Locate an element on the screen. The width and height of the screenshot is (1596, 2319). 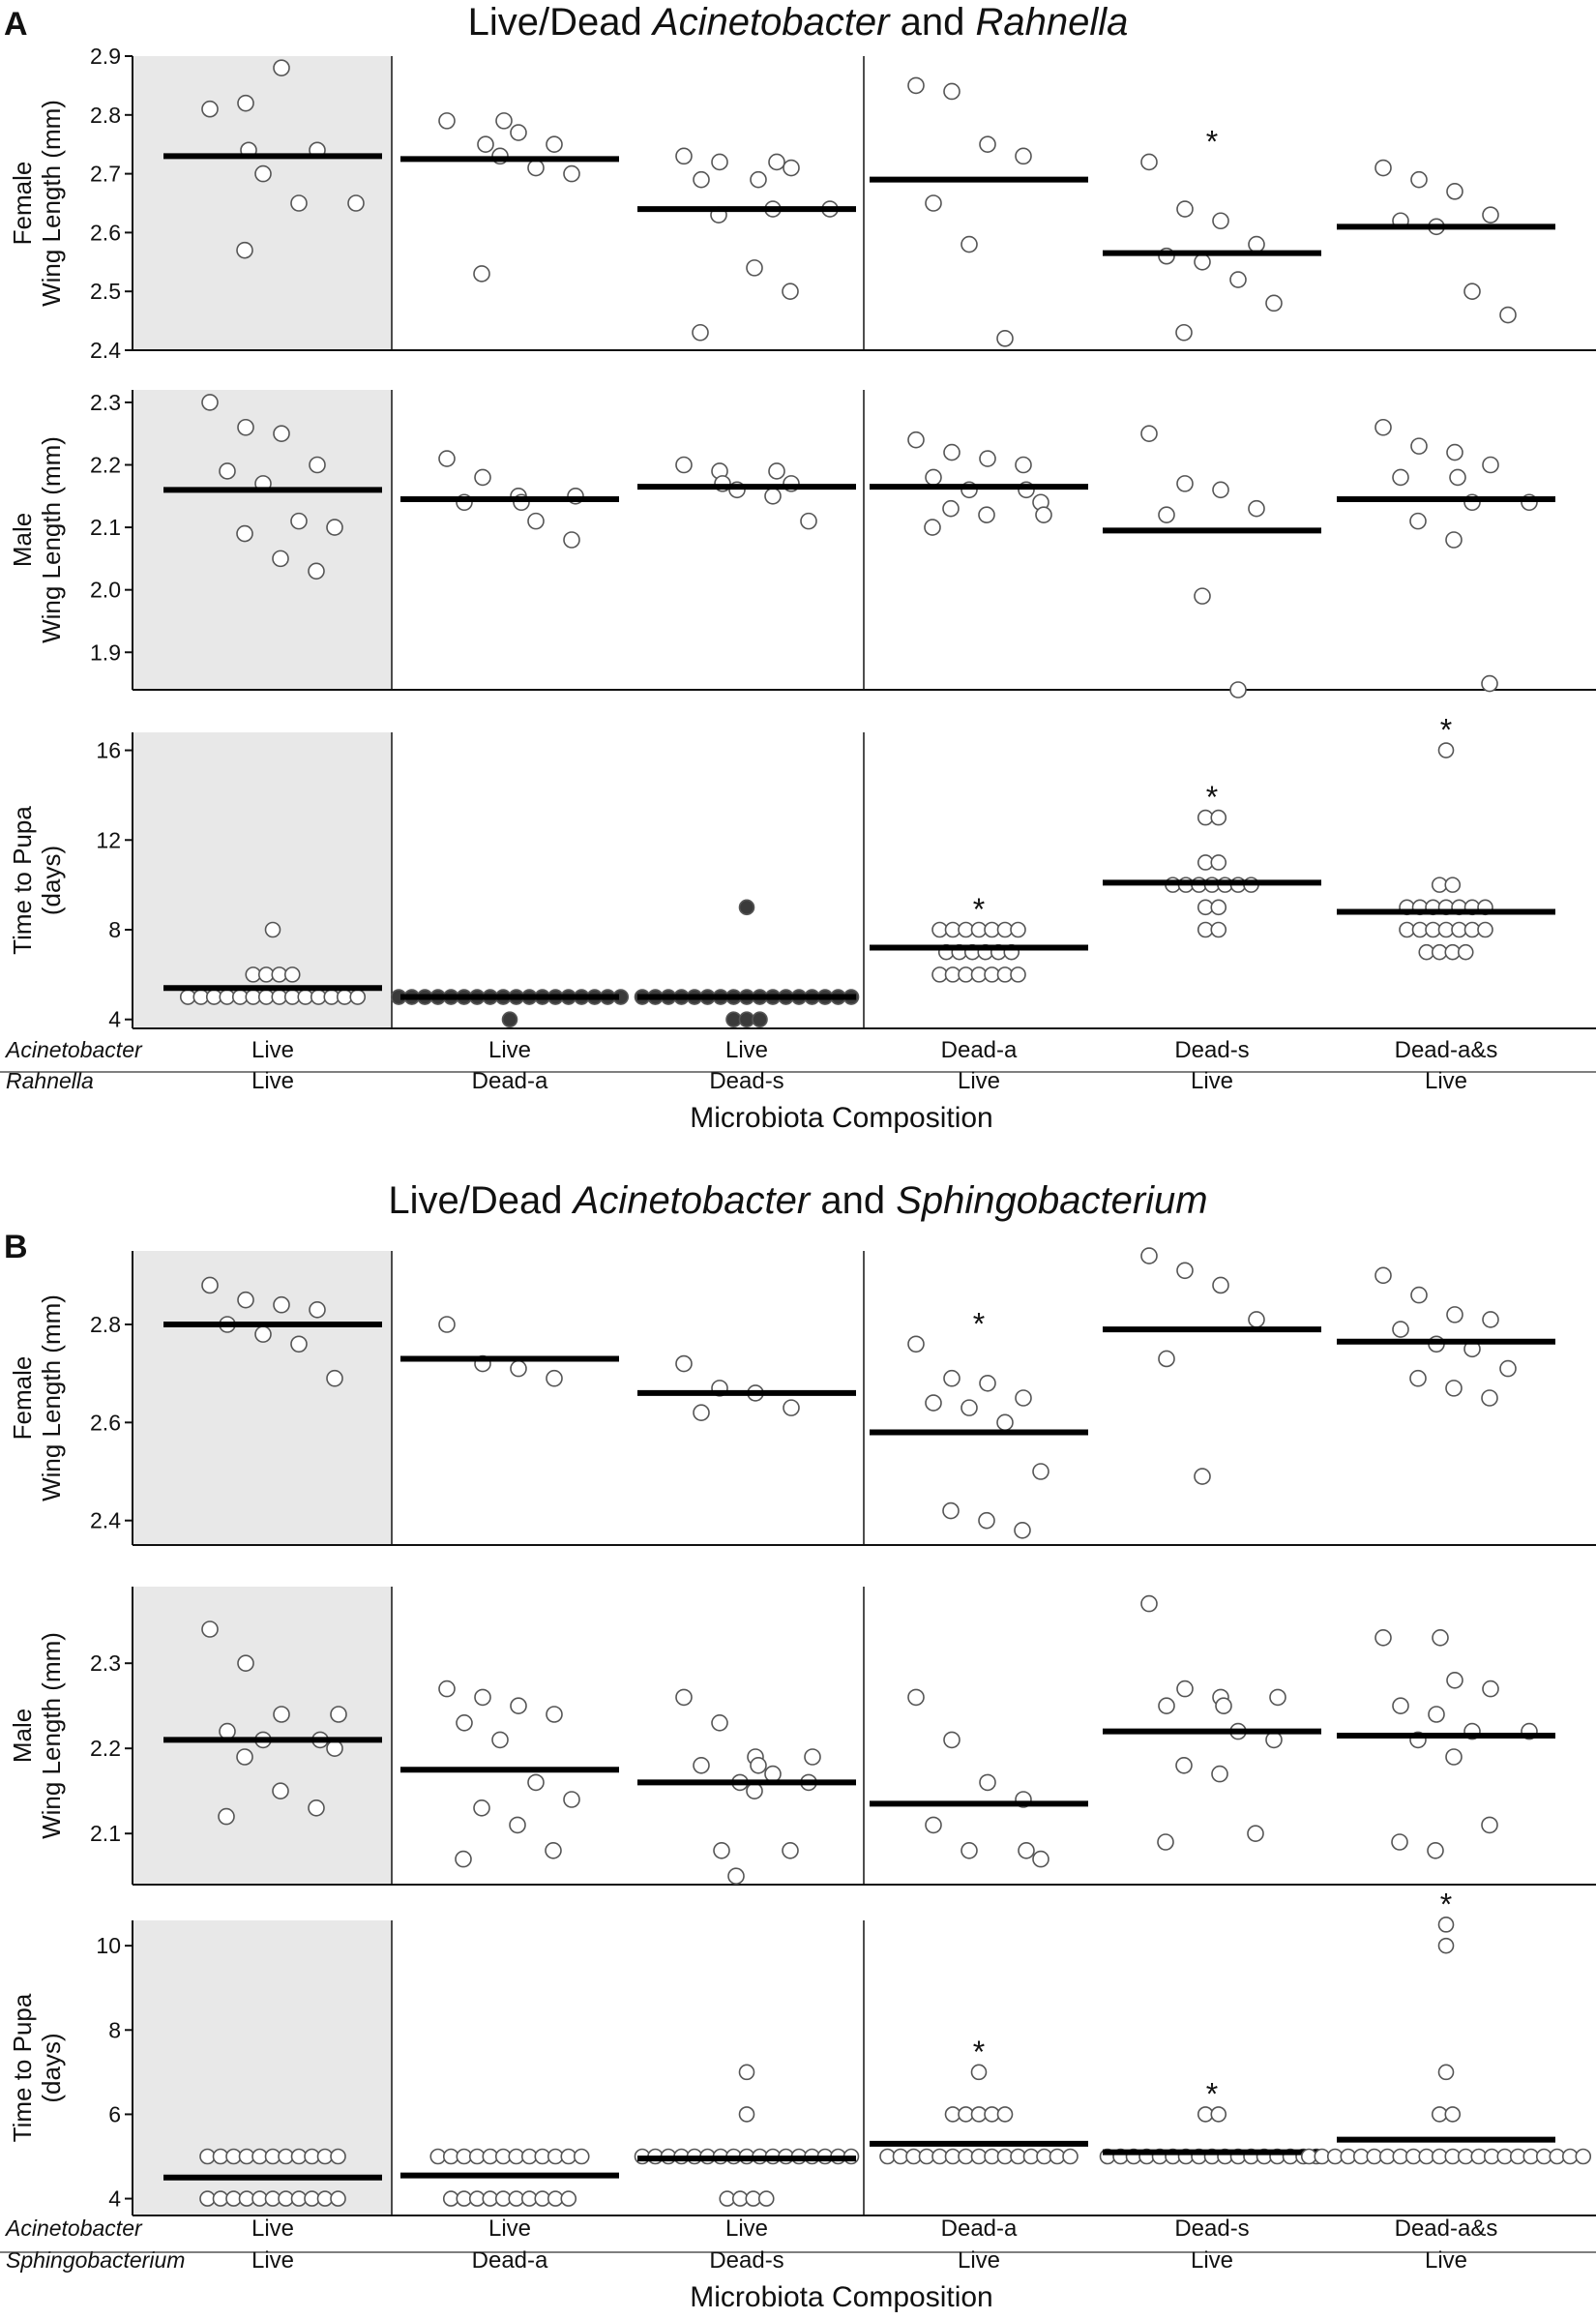
subplot-2: 2.1 2.2 2.3 MaleWing Length (mm) is located at coordinates (802, 1736).